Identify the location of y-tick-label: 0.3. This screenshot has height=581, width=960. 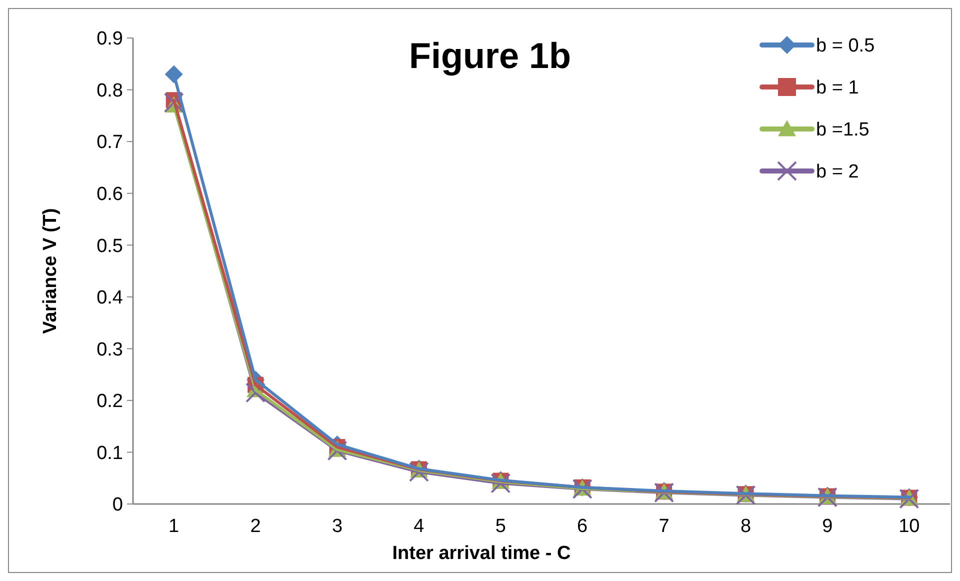
(109, 349).